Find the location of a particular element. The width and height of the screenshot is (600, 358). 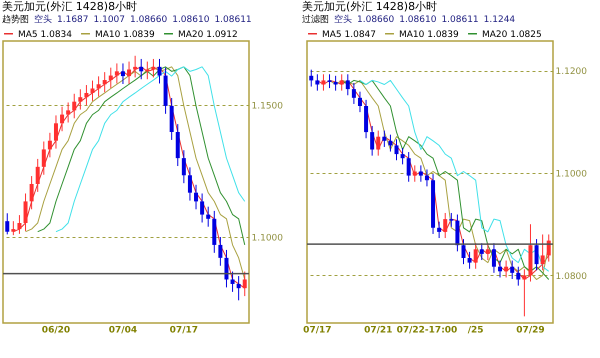

chart-subtitle: 趋势图 is located at coordinates (15, 20).